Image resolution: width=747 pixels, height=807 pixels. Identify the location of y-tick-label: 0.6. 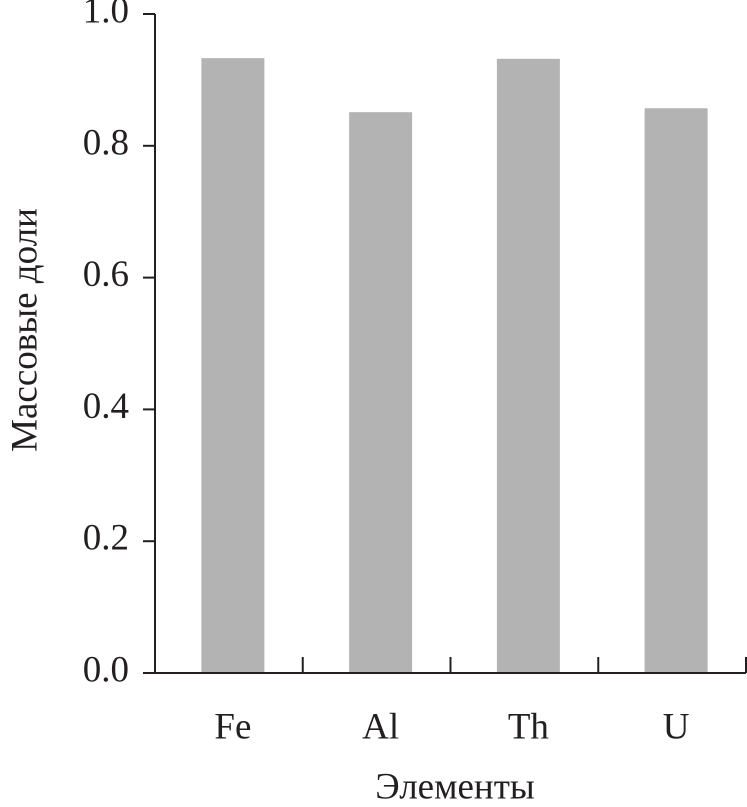
(106, 274).